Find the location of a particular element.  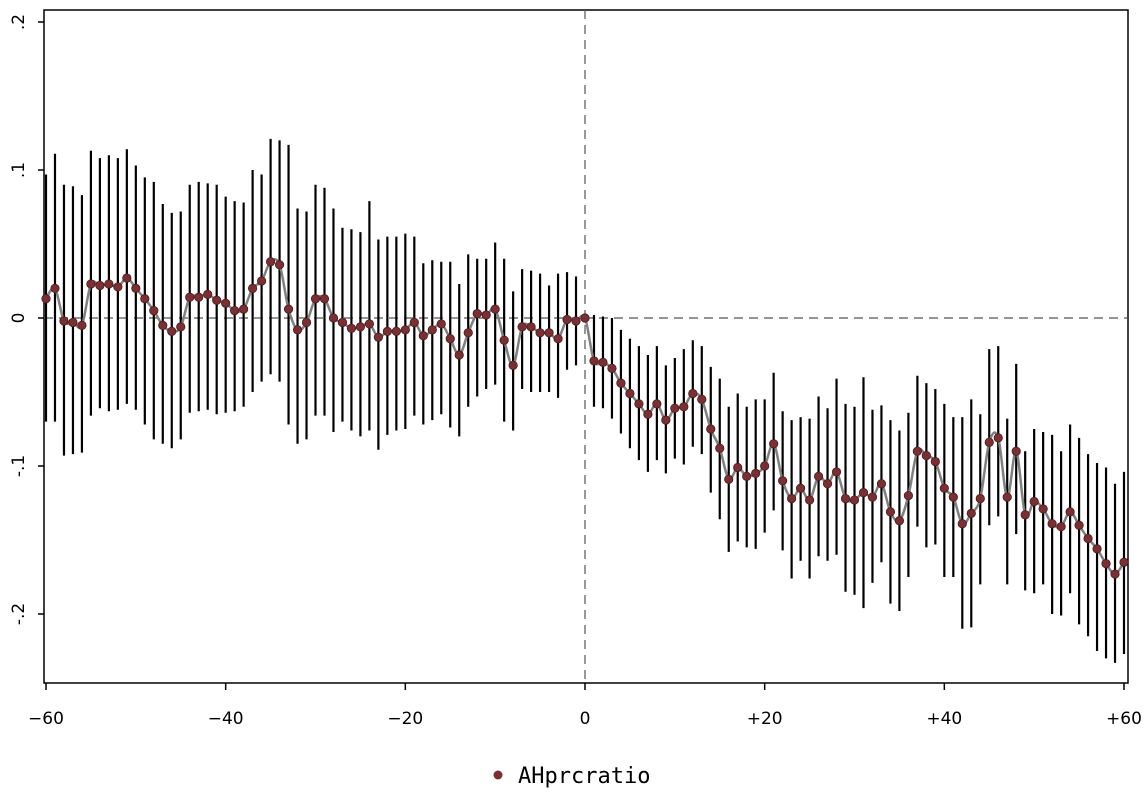

legend-label: AHprcratio is located at coordinates (584, 776).